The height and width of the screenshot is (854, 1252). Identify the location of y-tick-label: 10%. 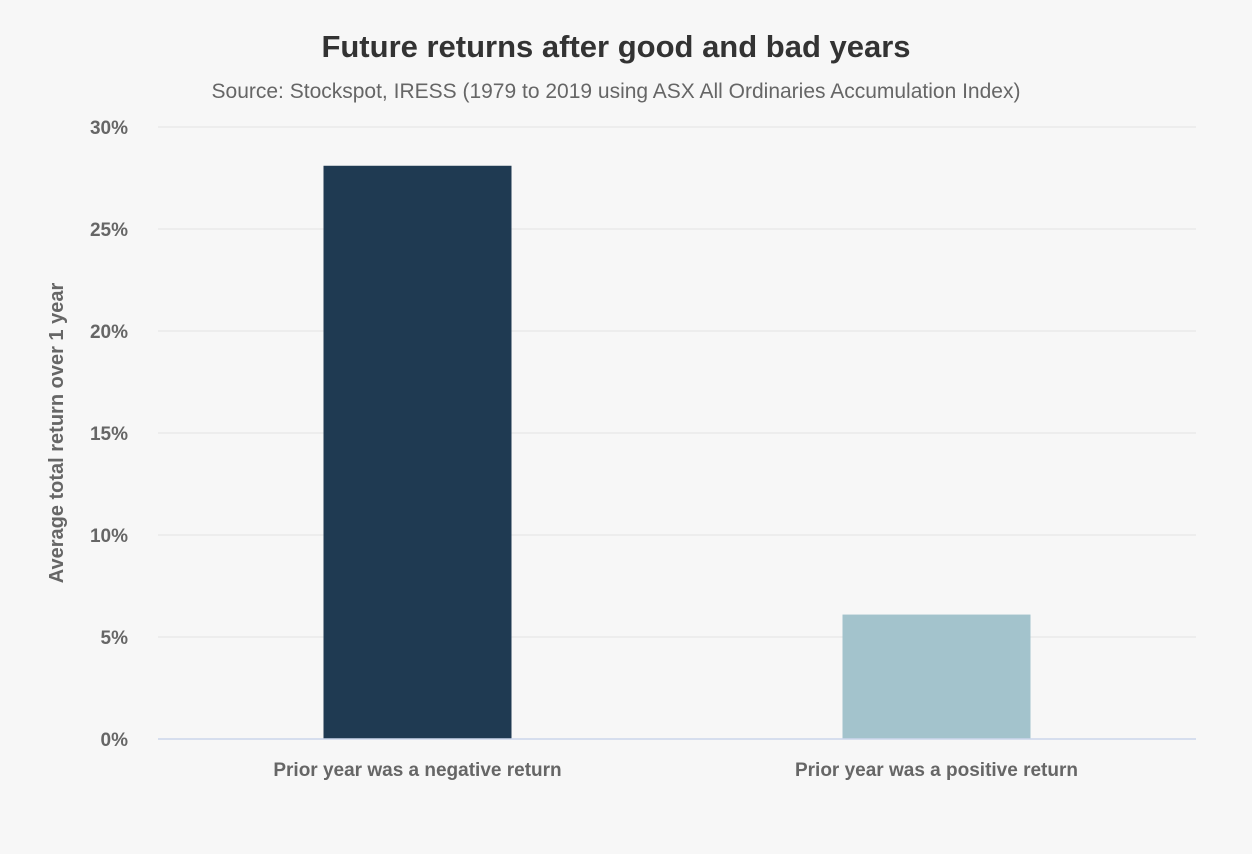
(109, 536).